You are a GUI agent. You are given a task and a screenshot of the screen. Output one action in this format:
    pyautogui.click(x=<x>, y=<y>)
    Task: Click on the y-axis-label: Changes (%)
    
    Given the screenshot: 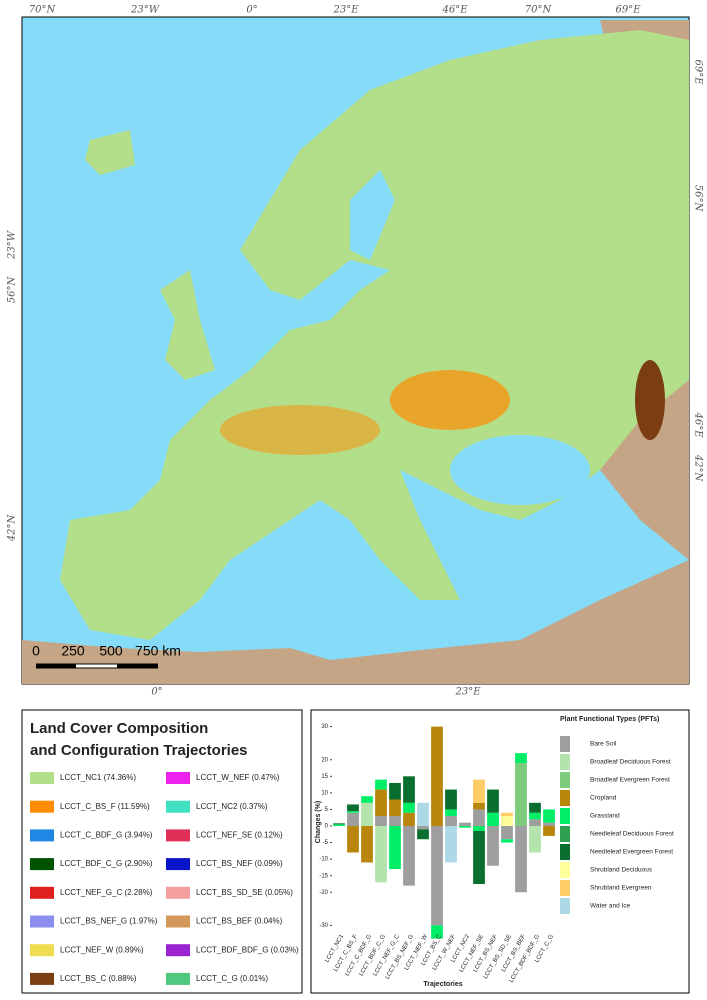 What is the action you would take?
    pyautogui.click(x=318, y=822)
    